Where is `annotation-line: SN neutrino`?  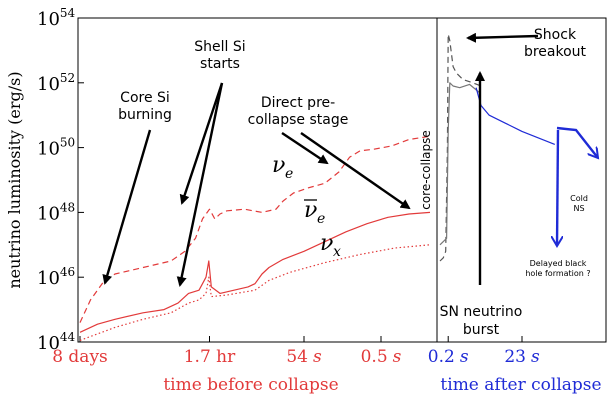 annotation-line: SN neutrino is located at coordinates (481, 312).